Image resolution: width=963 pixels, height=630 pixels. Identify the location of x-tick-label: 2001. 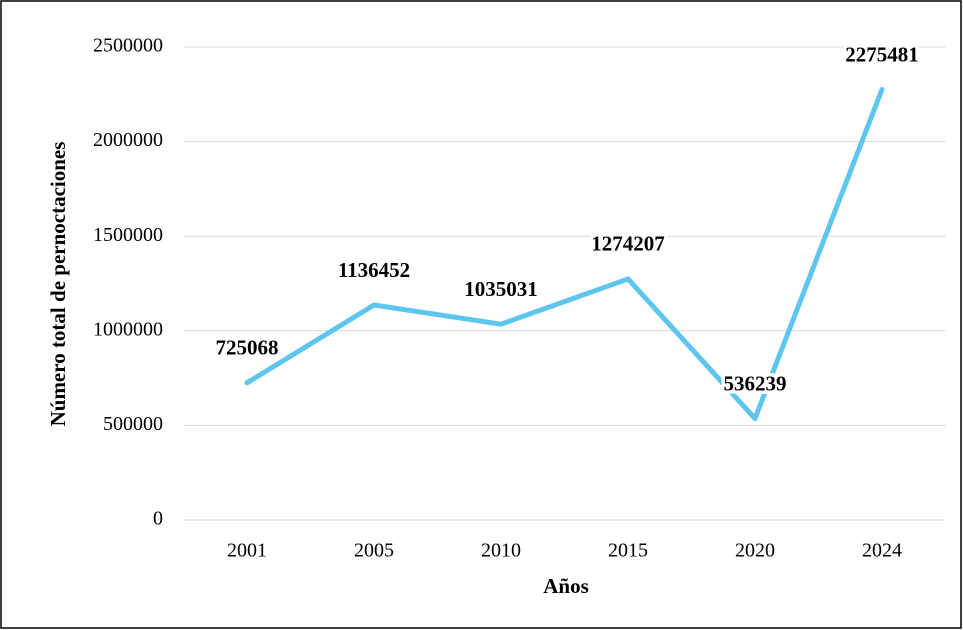
(247, 551).